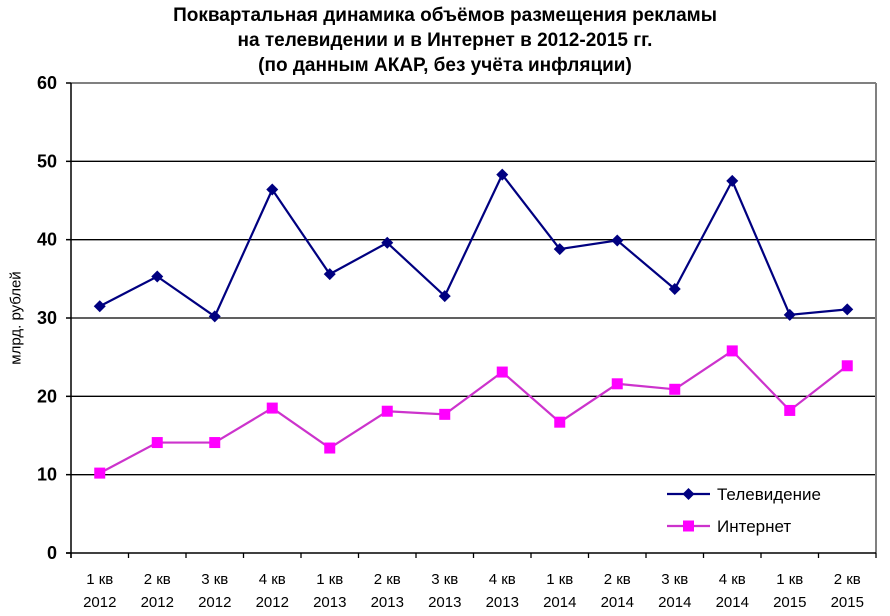  Describe the element at coordinates (52, 553) in the screenshot. I see `y-tick-label: 0` at that location.